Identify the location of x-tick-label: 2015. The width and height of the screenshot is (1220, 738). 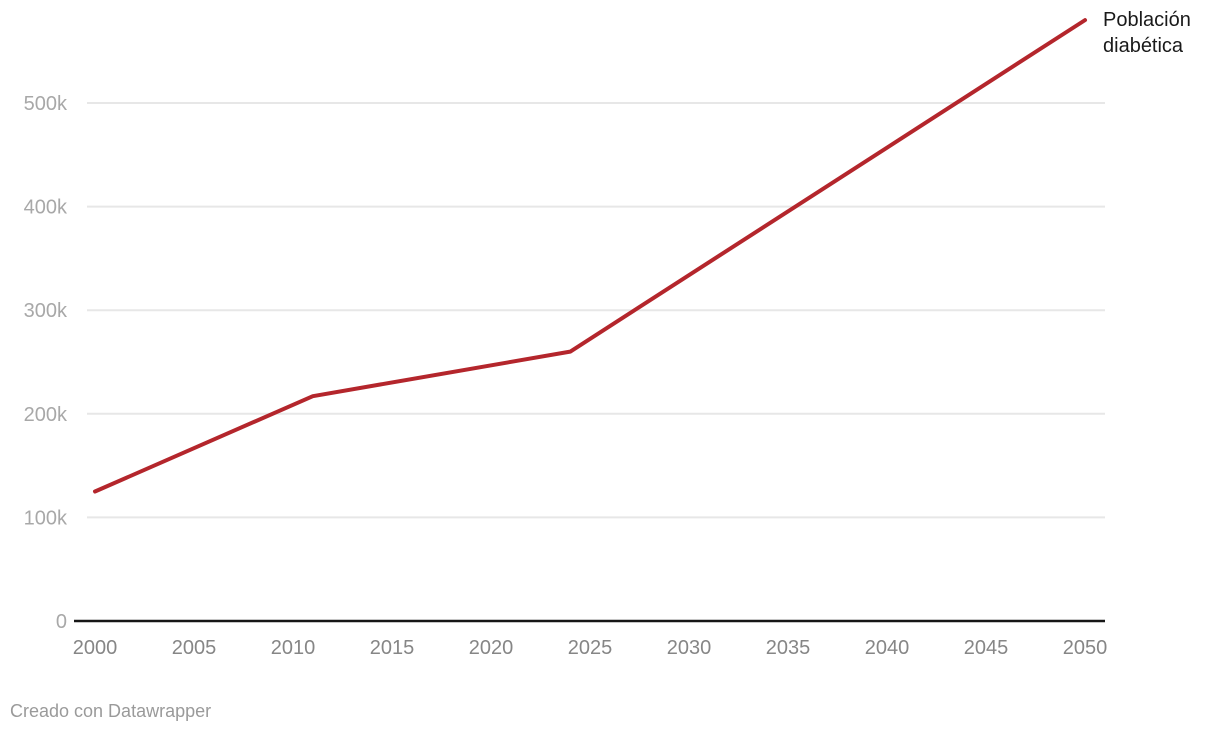
(392, 648).